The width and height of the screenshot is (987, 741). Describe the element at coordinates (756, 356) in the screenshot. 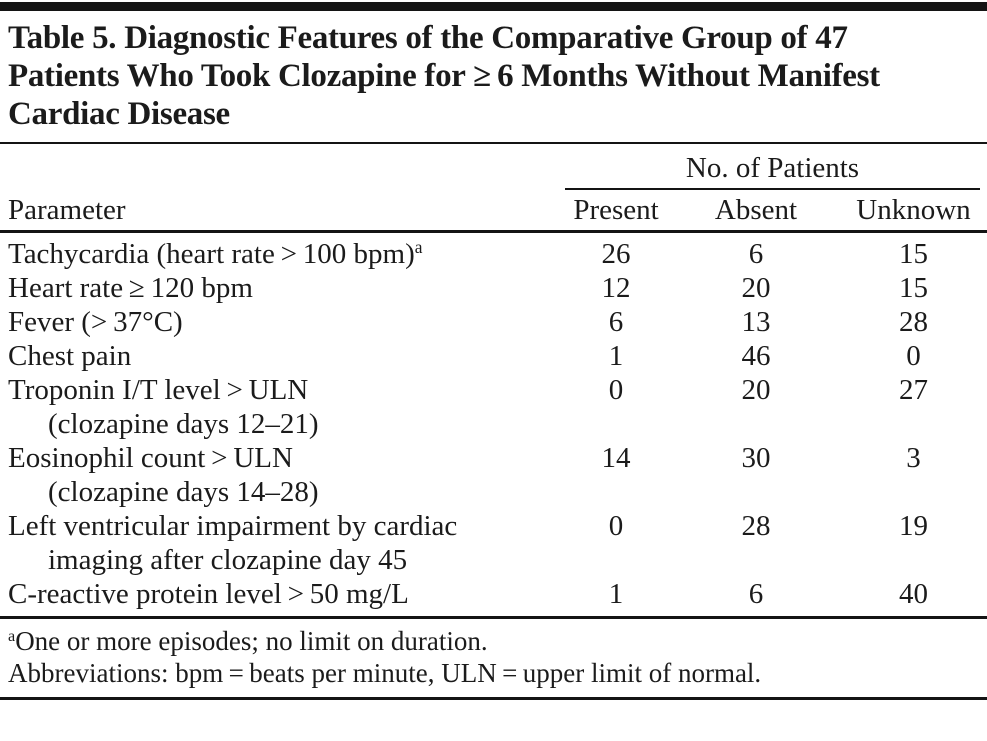

I see `absent-count-cell: 46` at that location.